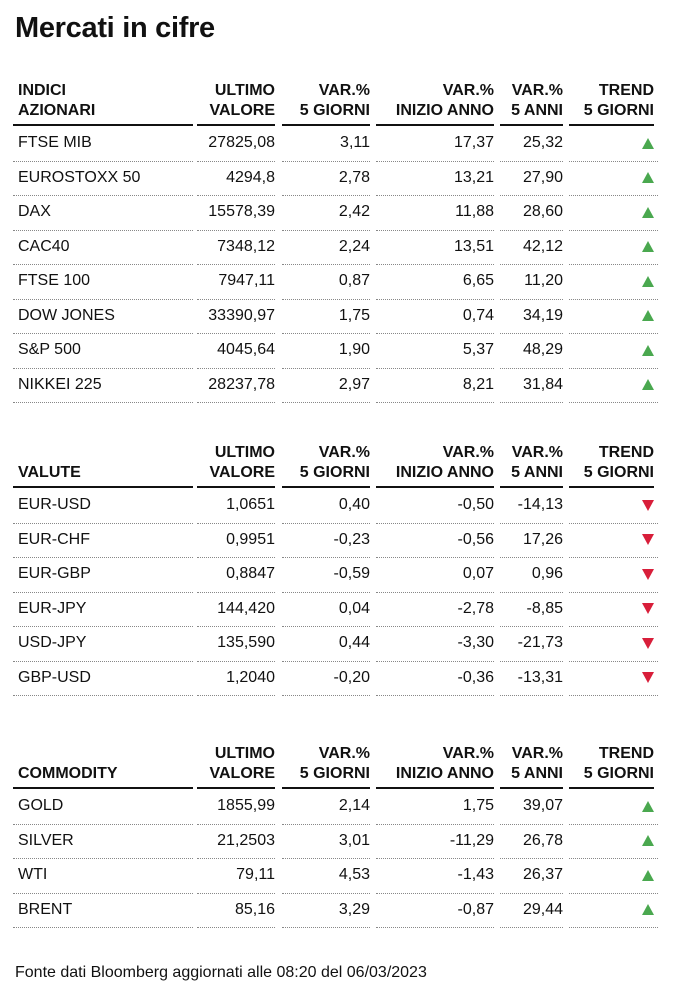 This screenshot has width=684, height=995. I want to click on cell-var-ytd: -0,87, so click(435, 910).